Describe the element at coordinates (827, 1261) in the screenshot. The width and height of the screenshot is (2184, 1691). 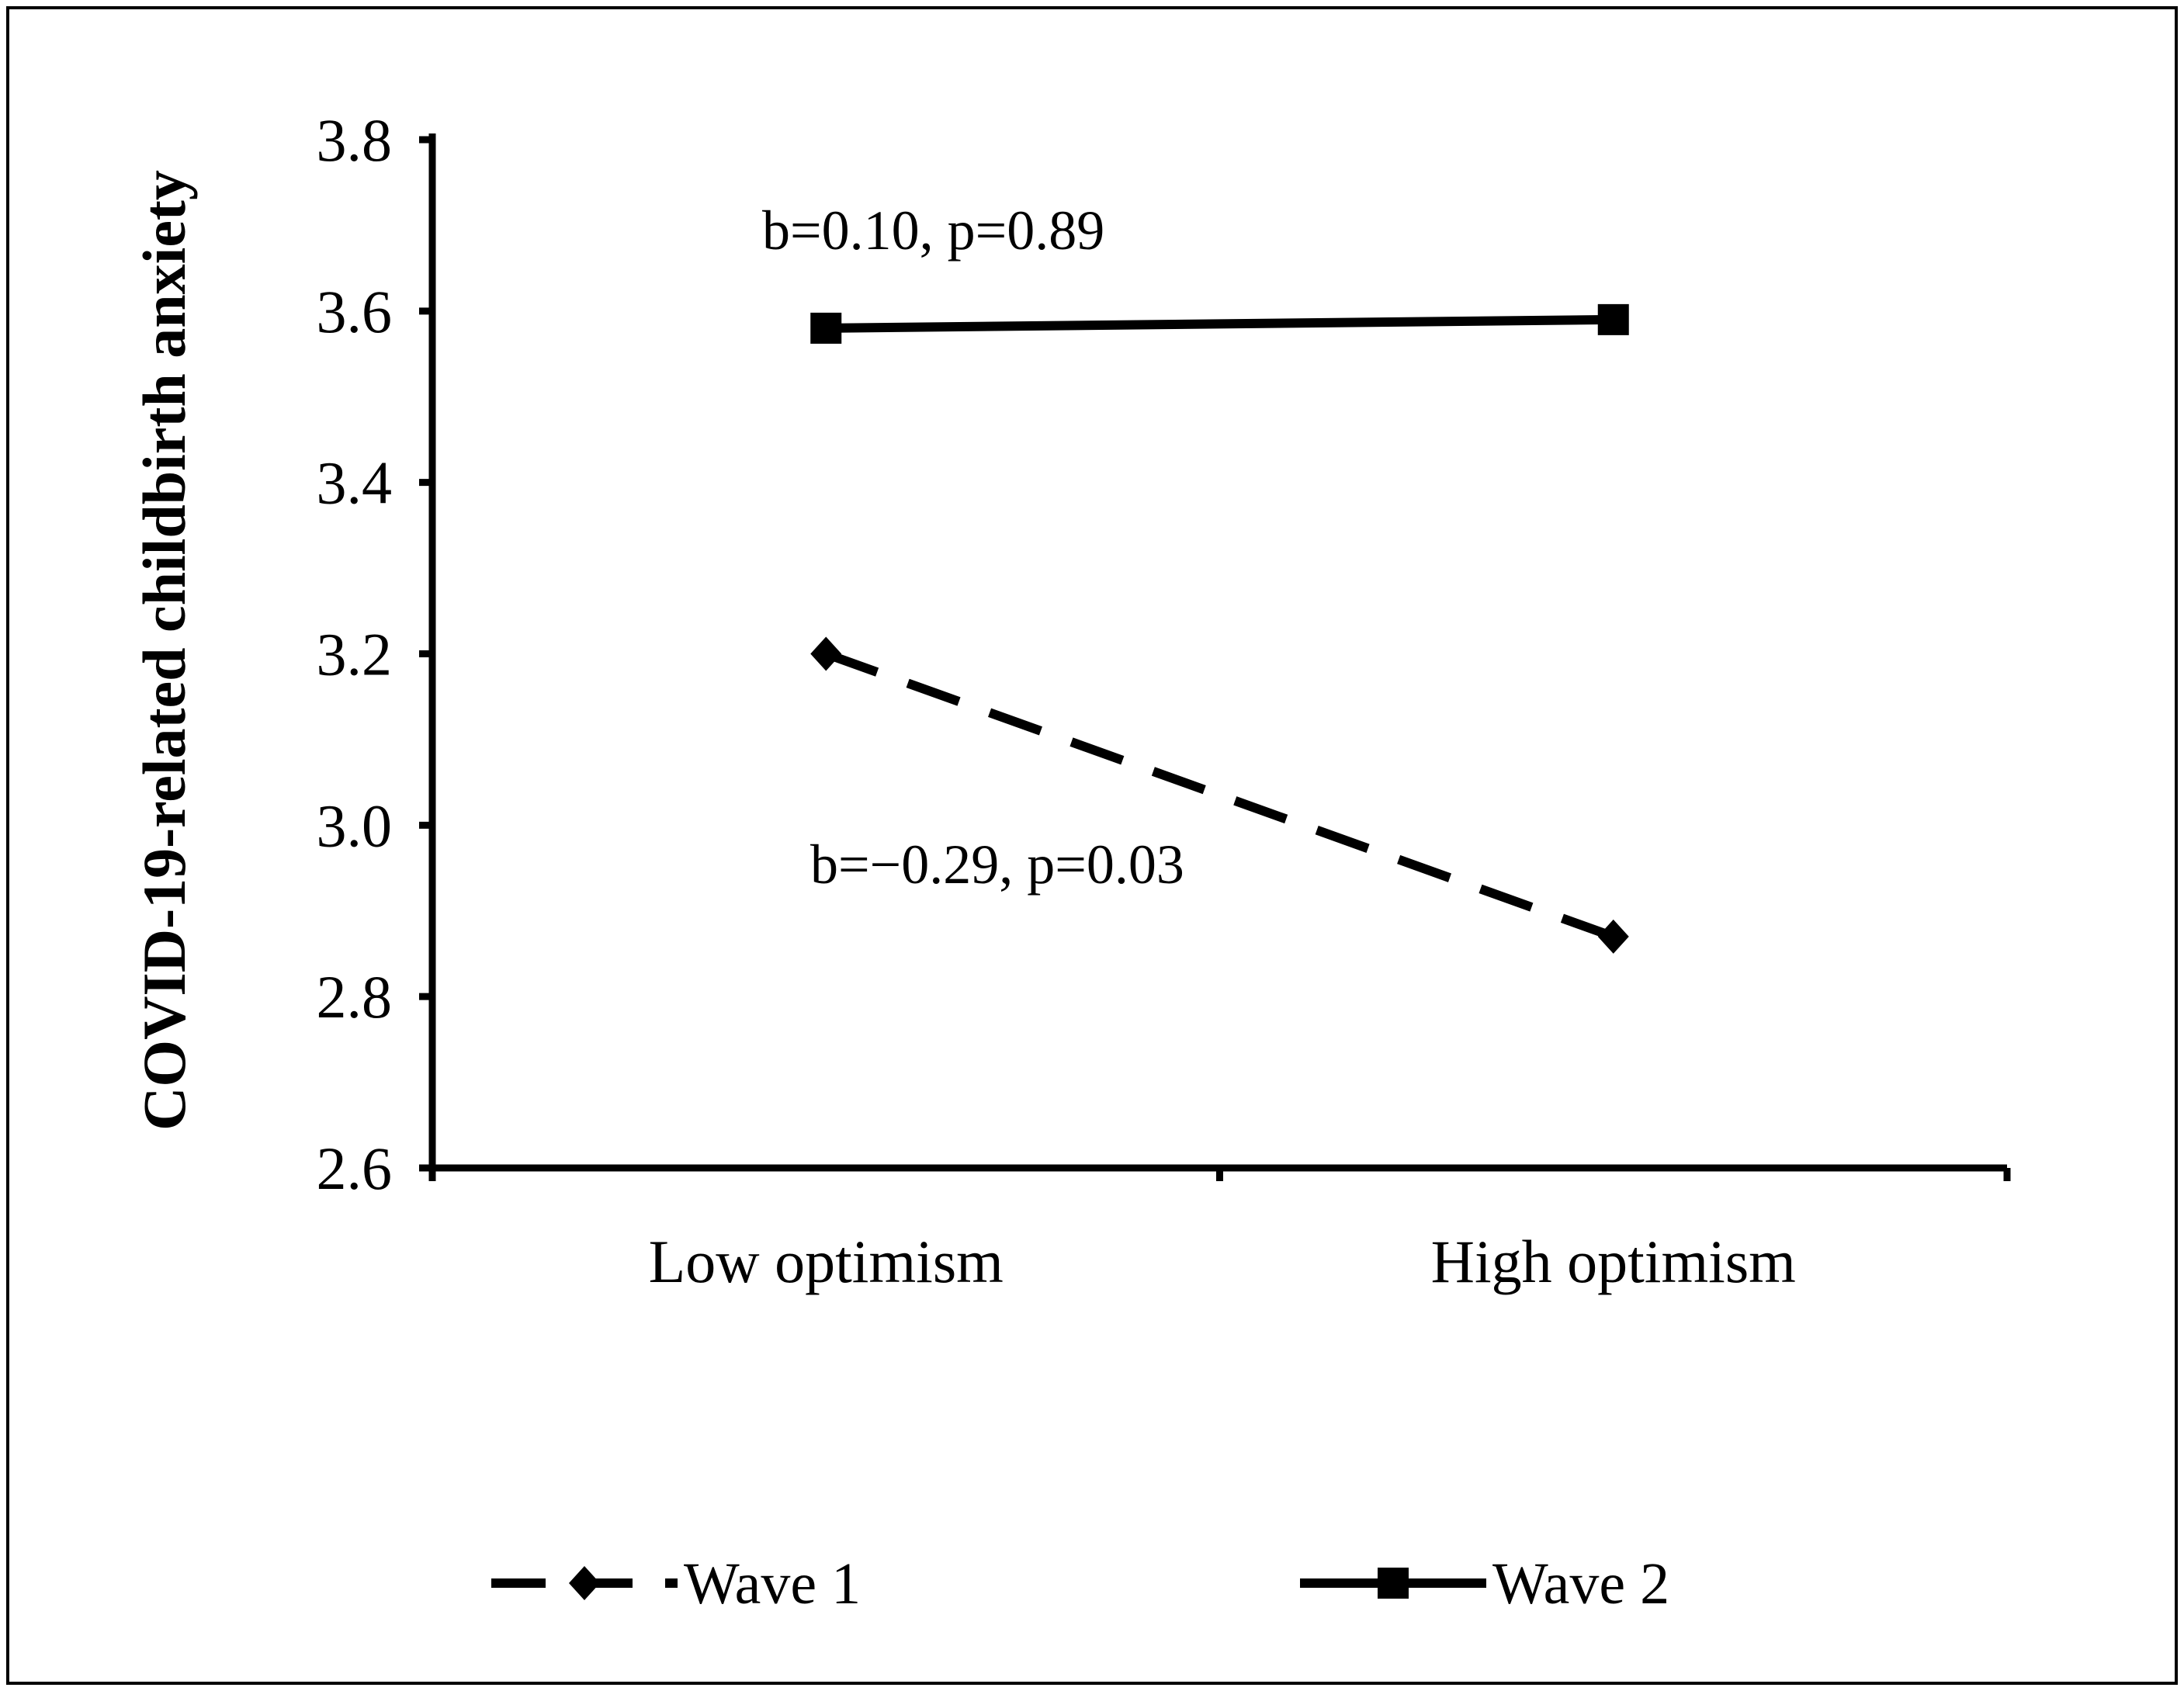
I see `x-category-label: Low optimism` at that location.